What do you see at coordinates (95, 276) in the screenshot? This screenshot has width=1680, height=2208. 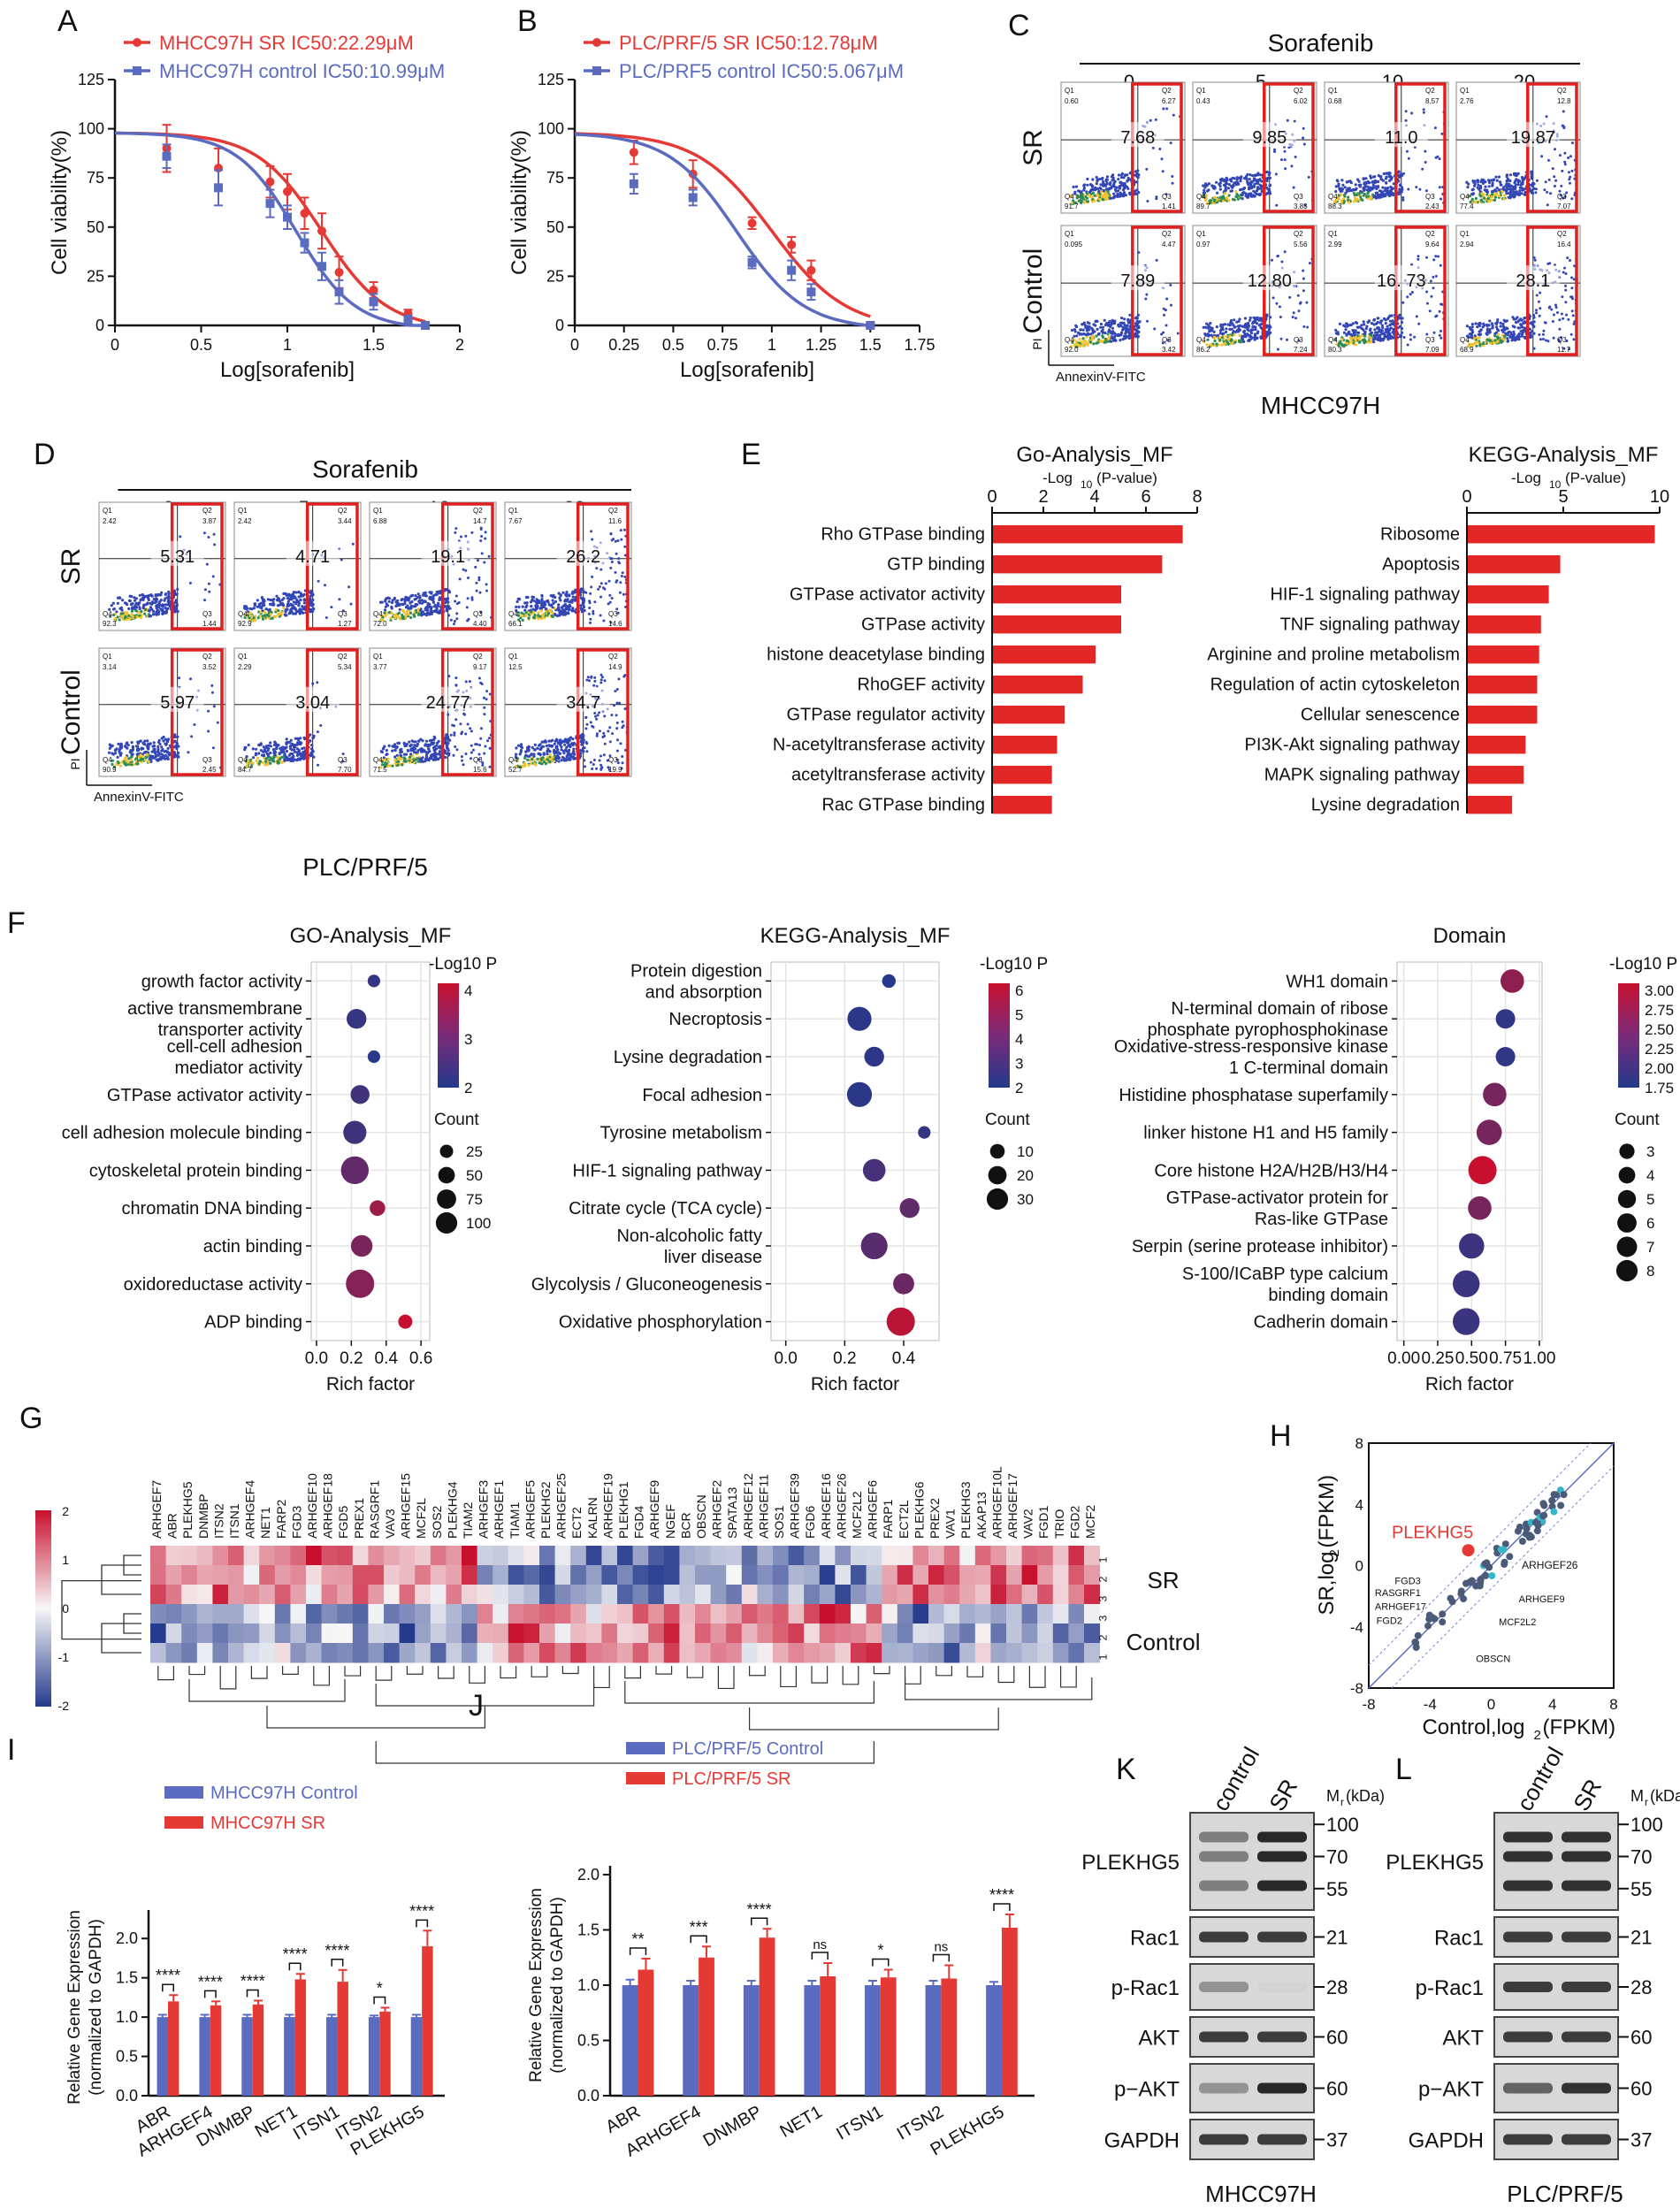 I see `y-tick-label: 25` at bounding box center [95, 276].